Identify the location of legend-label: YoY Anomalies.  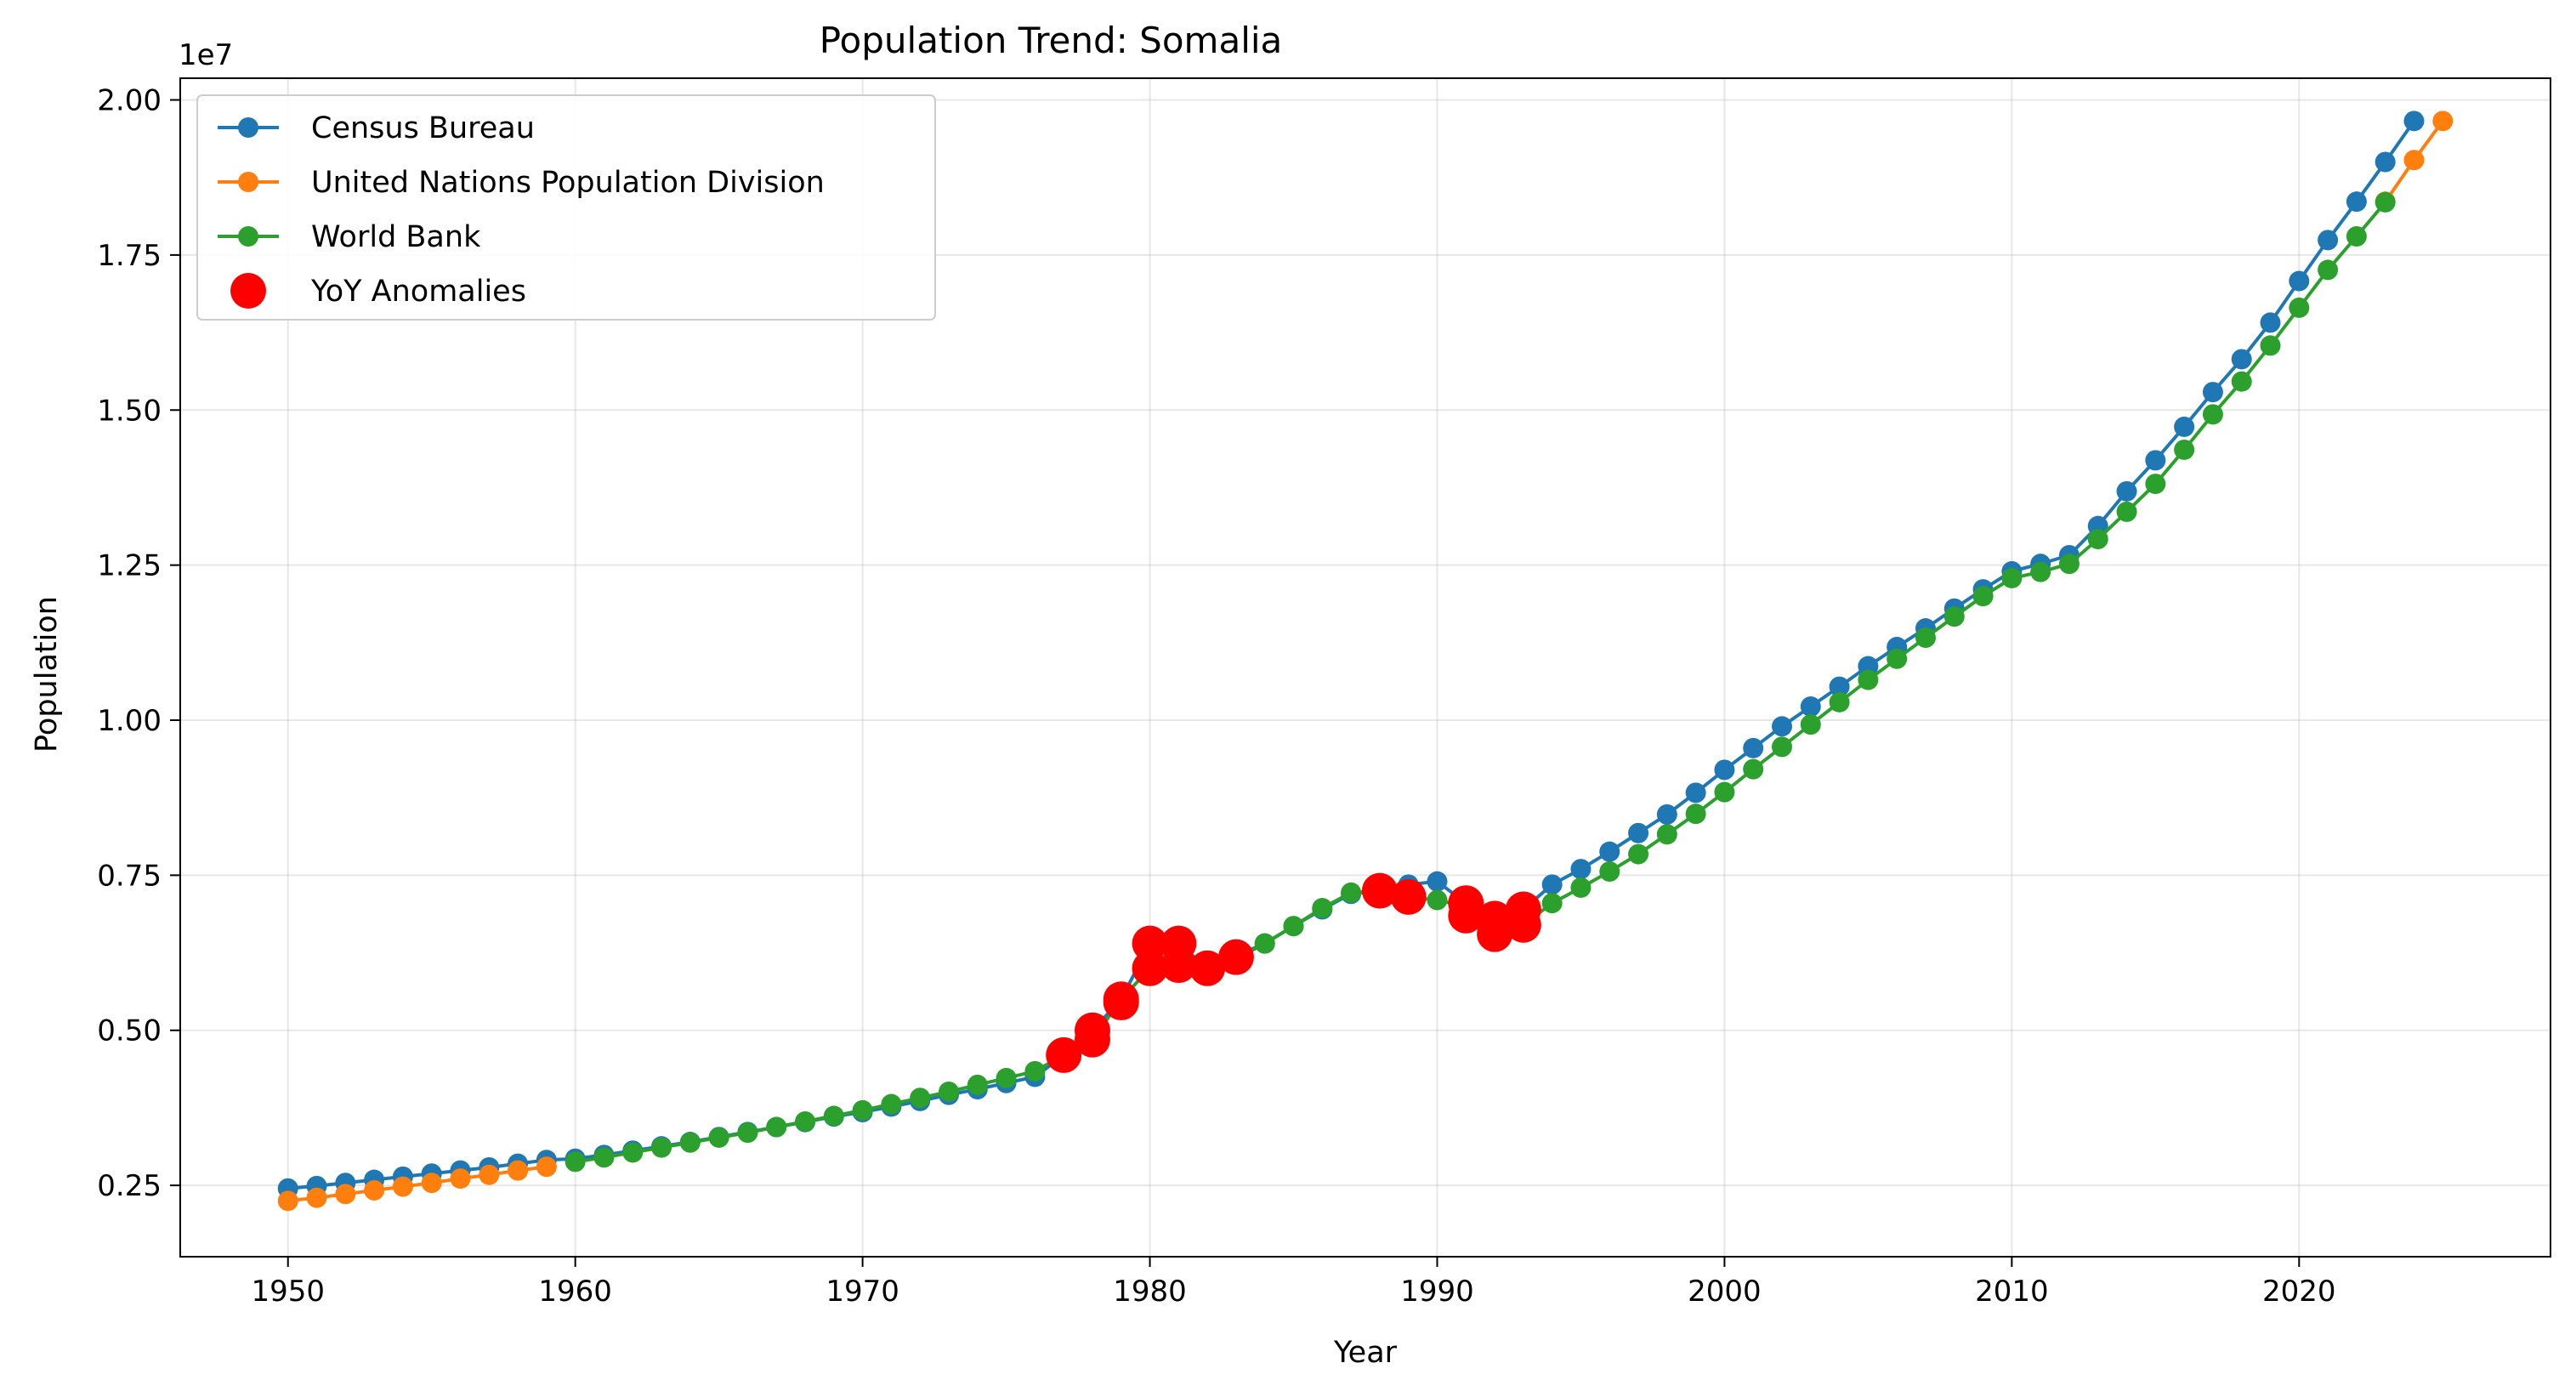
(418, 292).